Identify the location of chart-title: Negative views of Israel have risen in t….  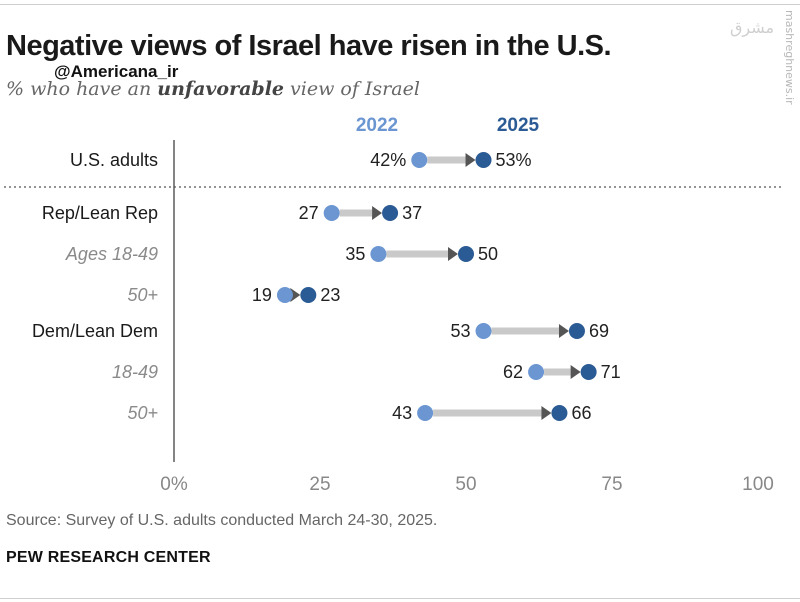
(309, 46).